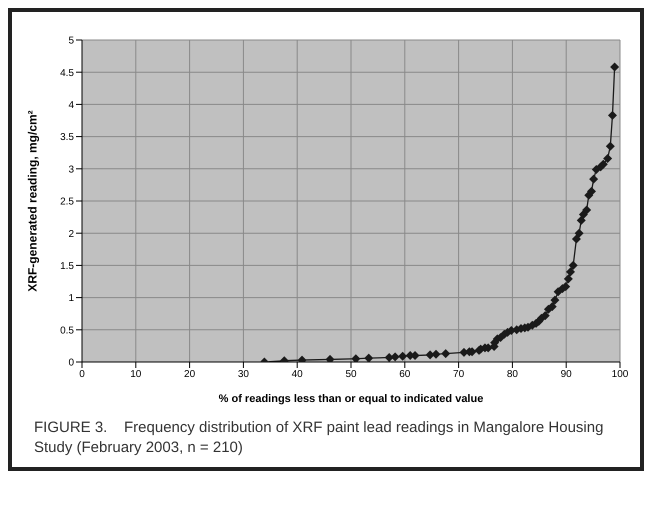 The width and height of the screenshot is (654, 519). Describe the element at coordinates (71, 105) in the screenshot. I see `y-tick-label: 4` at that location.